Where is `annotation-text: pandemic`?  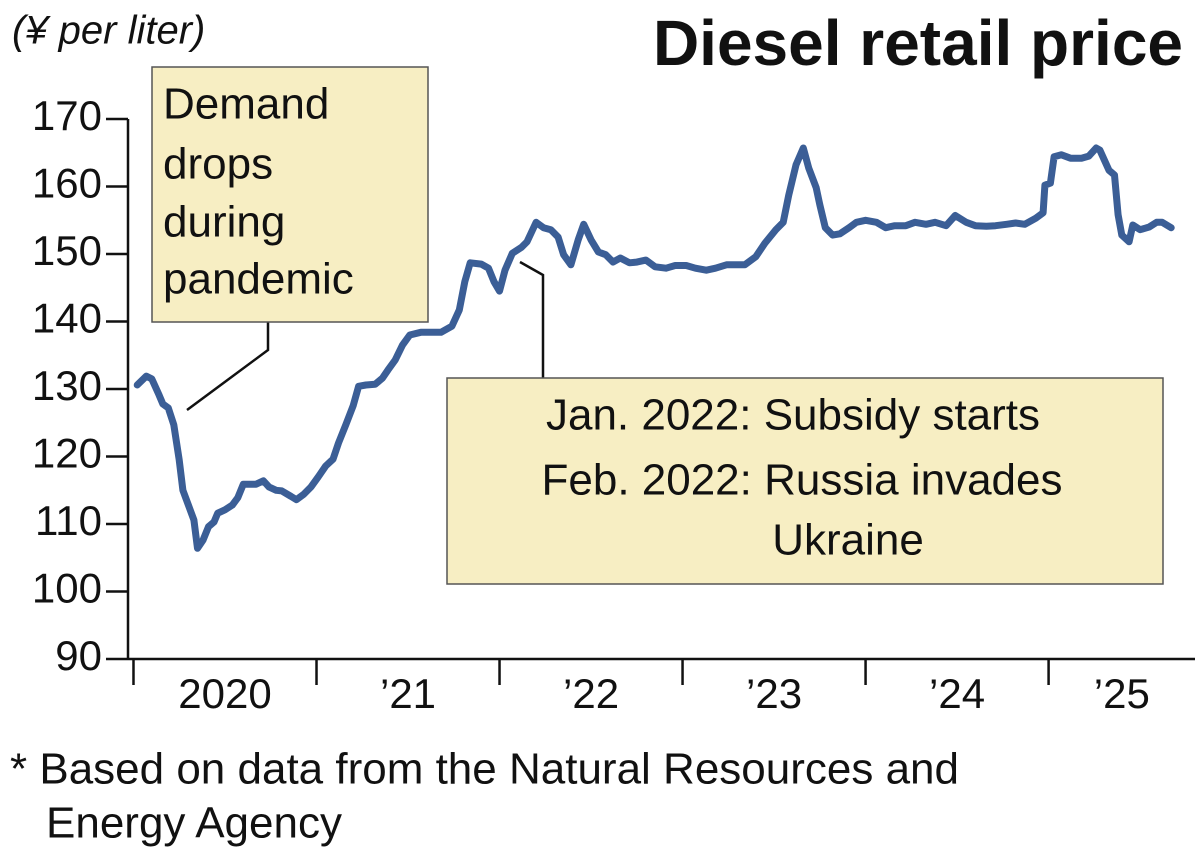 annotation-text: pandemic is located at coordinates (258, 279).